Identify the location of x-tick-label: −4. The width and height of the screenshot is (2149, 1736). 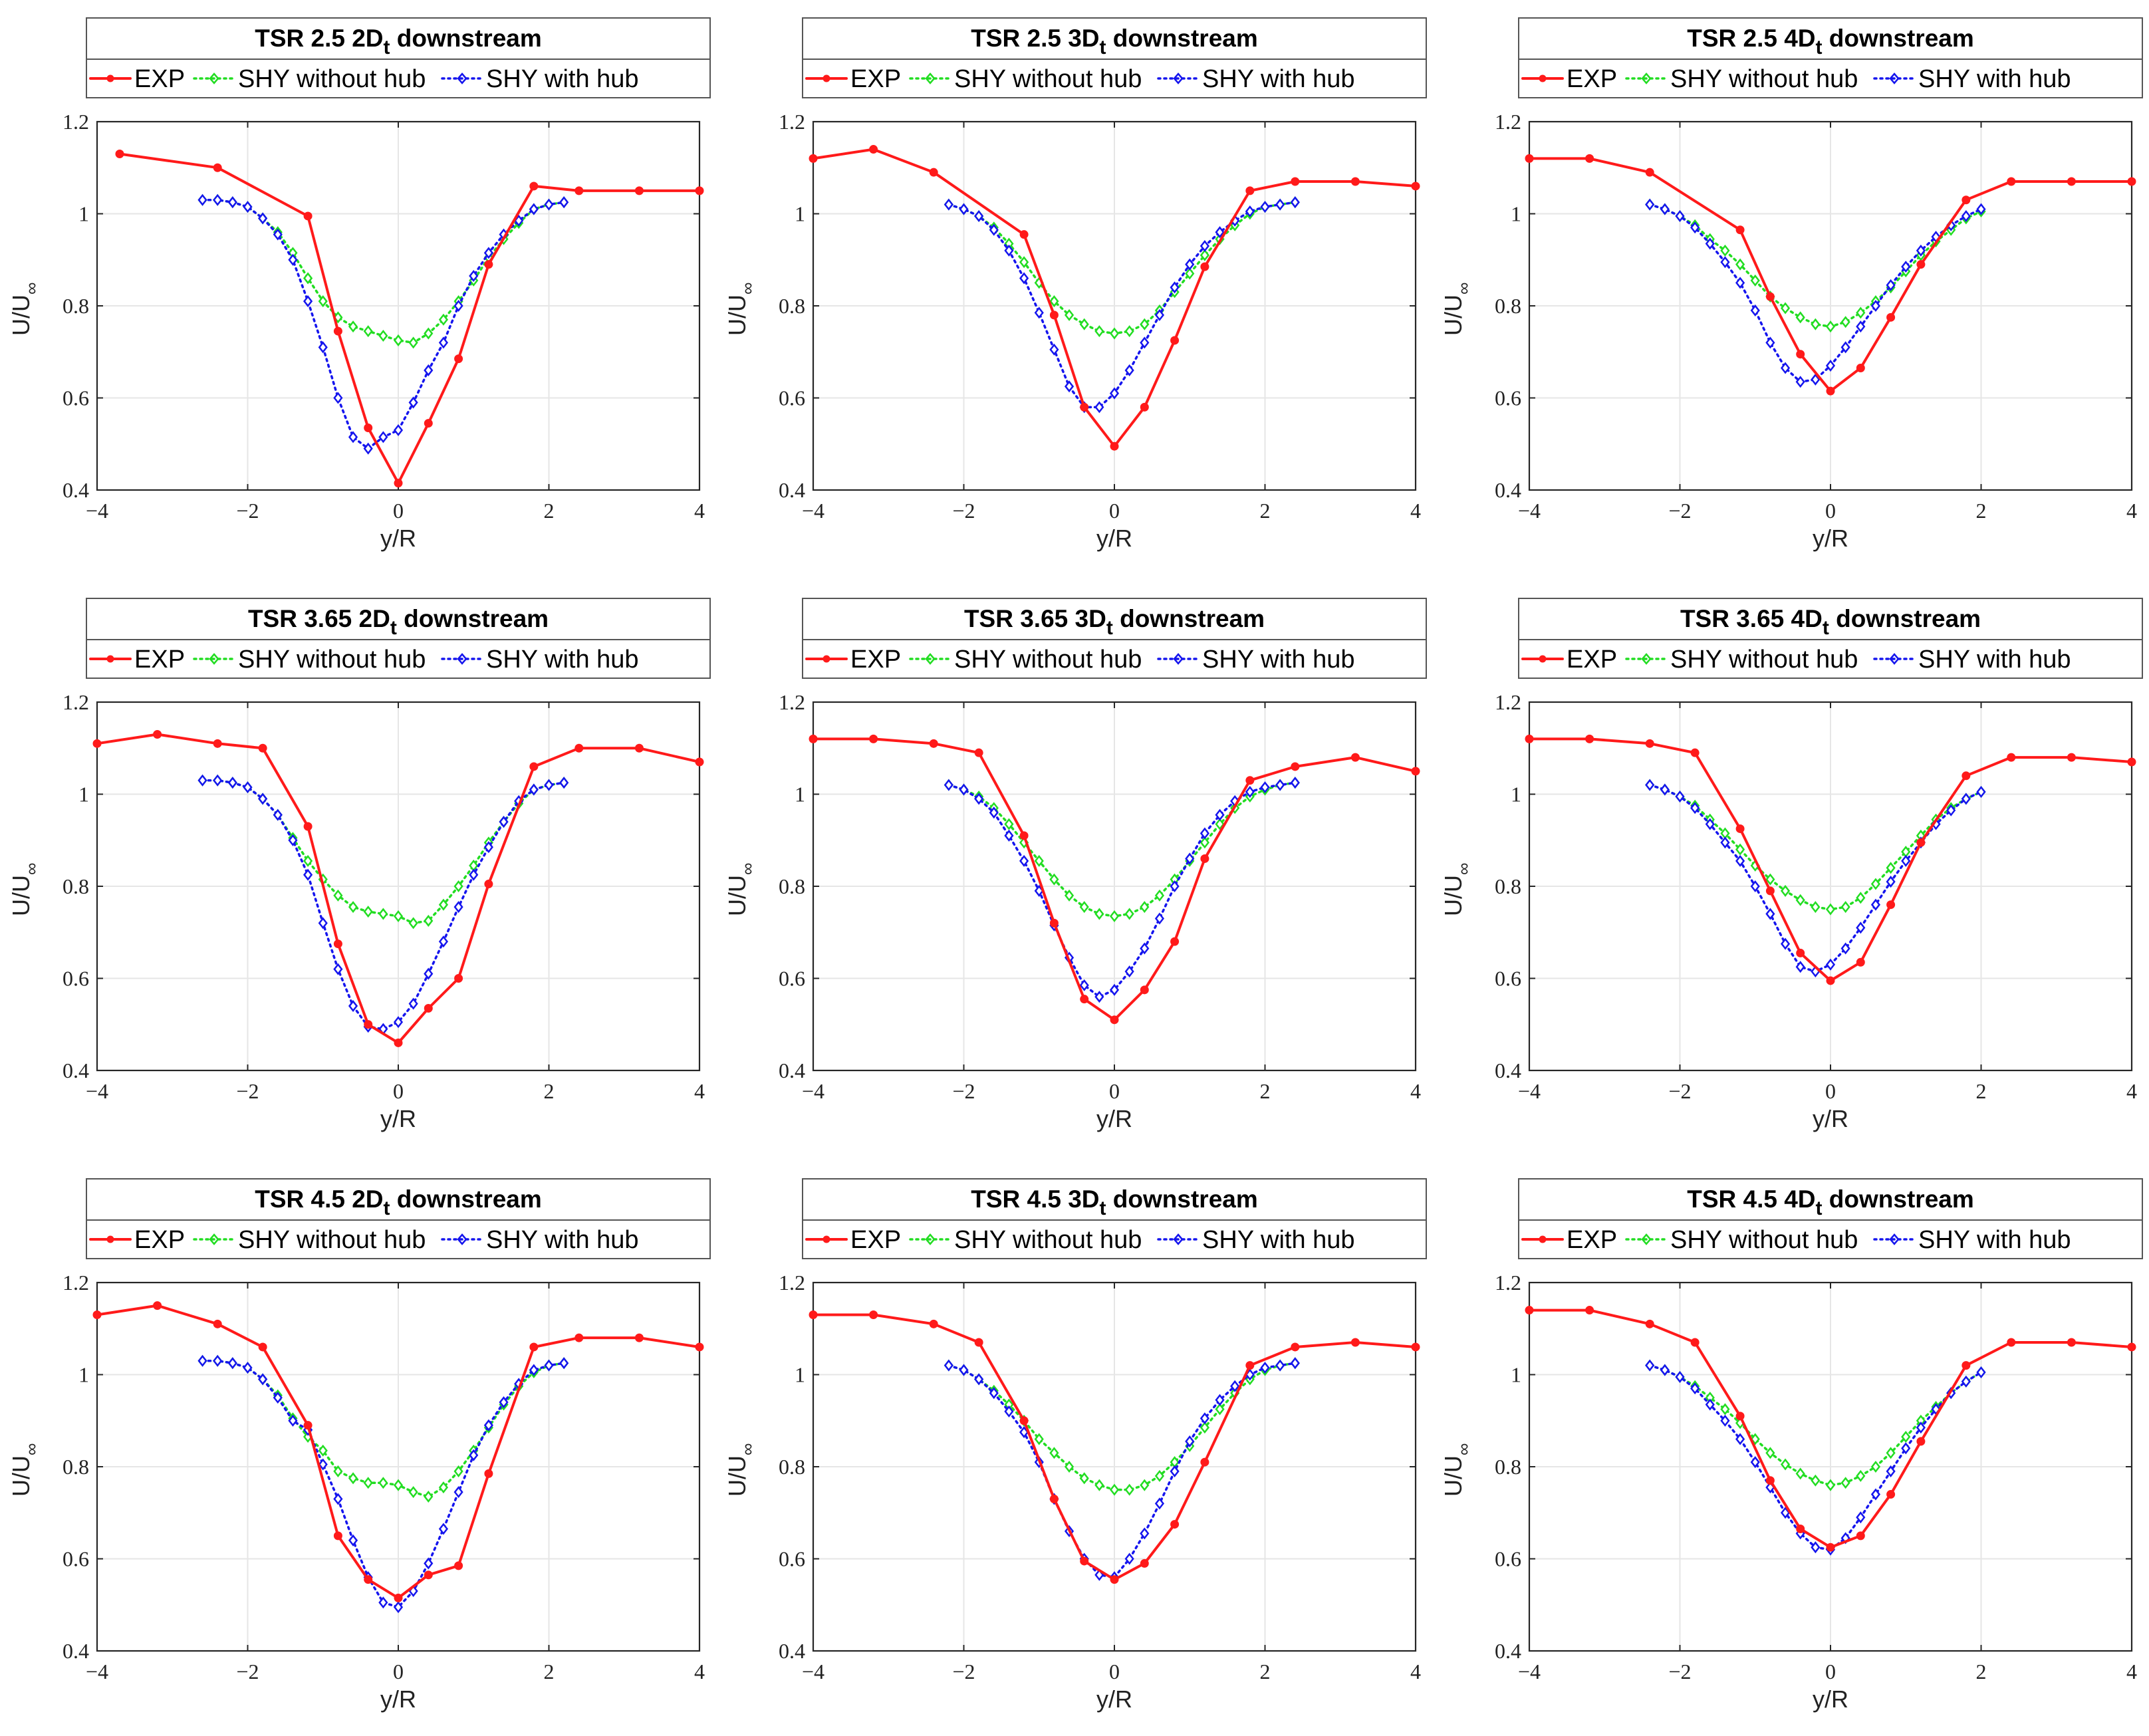
(1529, 511).